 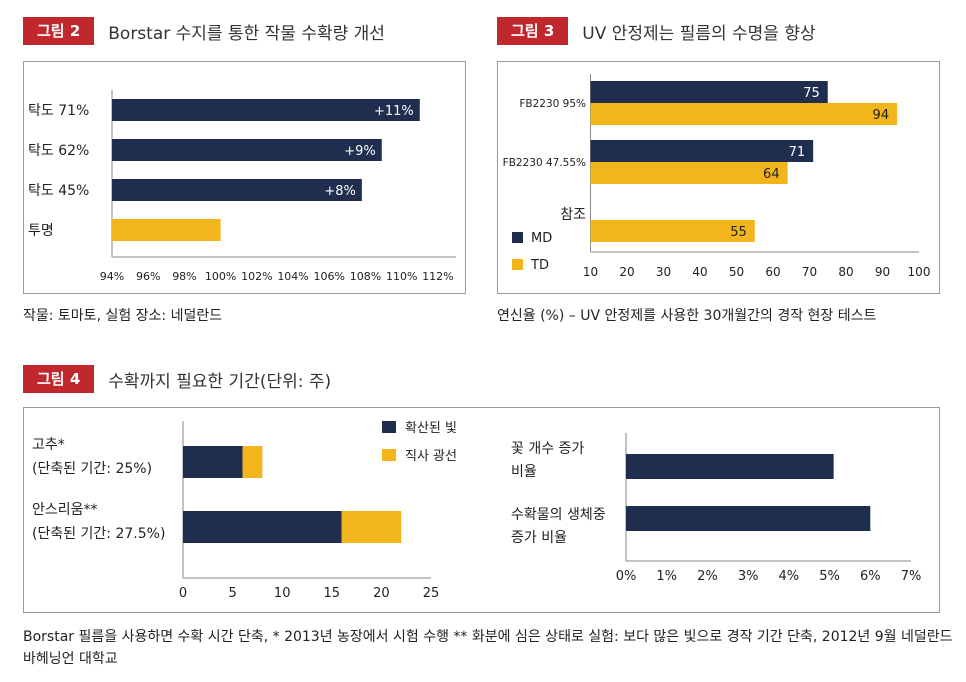 What do you see at coordinates (394, 111) in the screenshot?
I see `fig2-data-label: +11%` at bounding box center [394, 111].